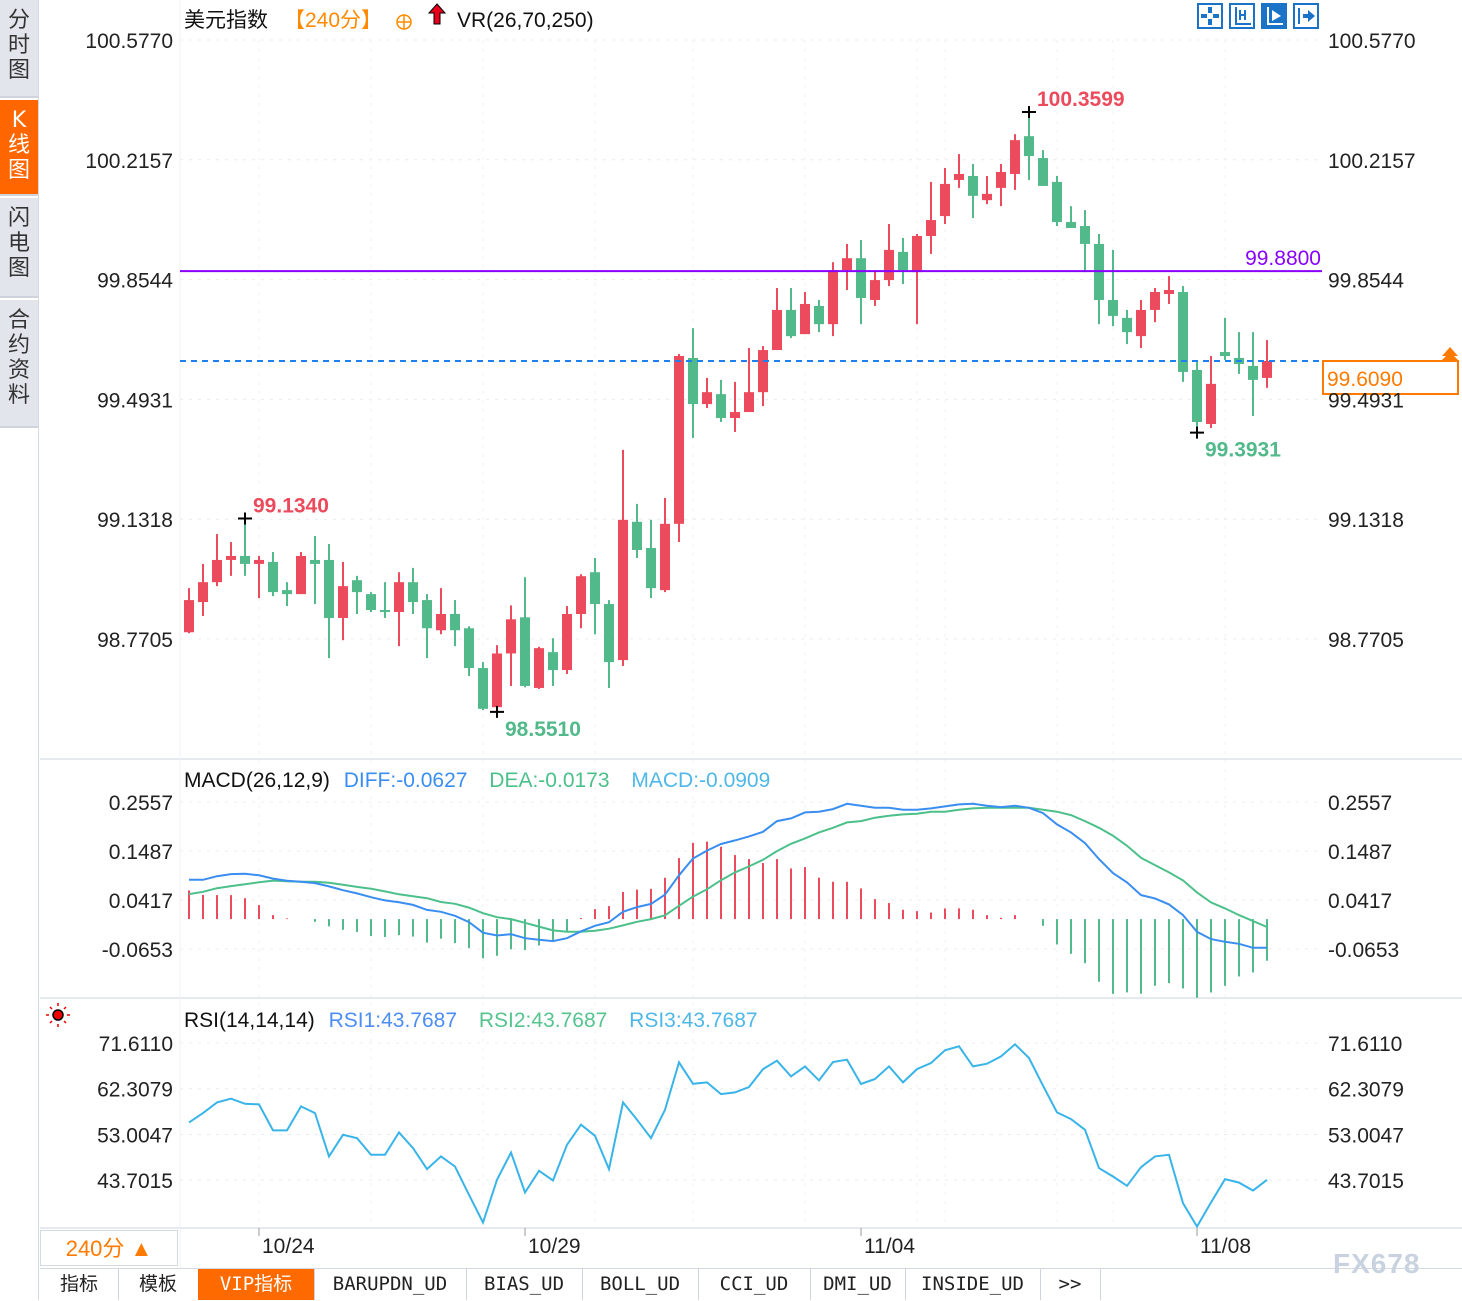  I want to click on rsi-title: RSI(14,14,14), so click(249, 1020).